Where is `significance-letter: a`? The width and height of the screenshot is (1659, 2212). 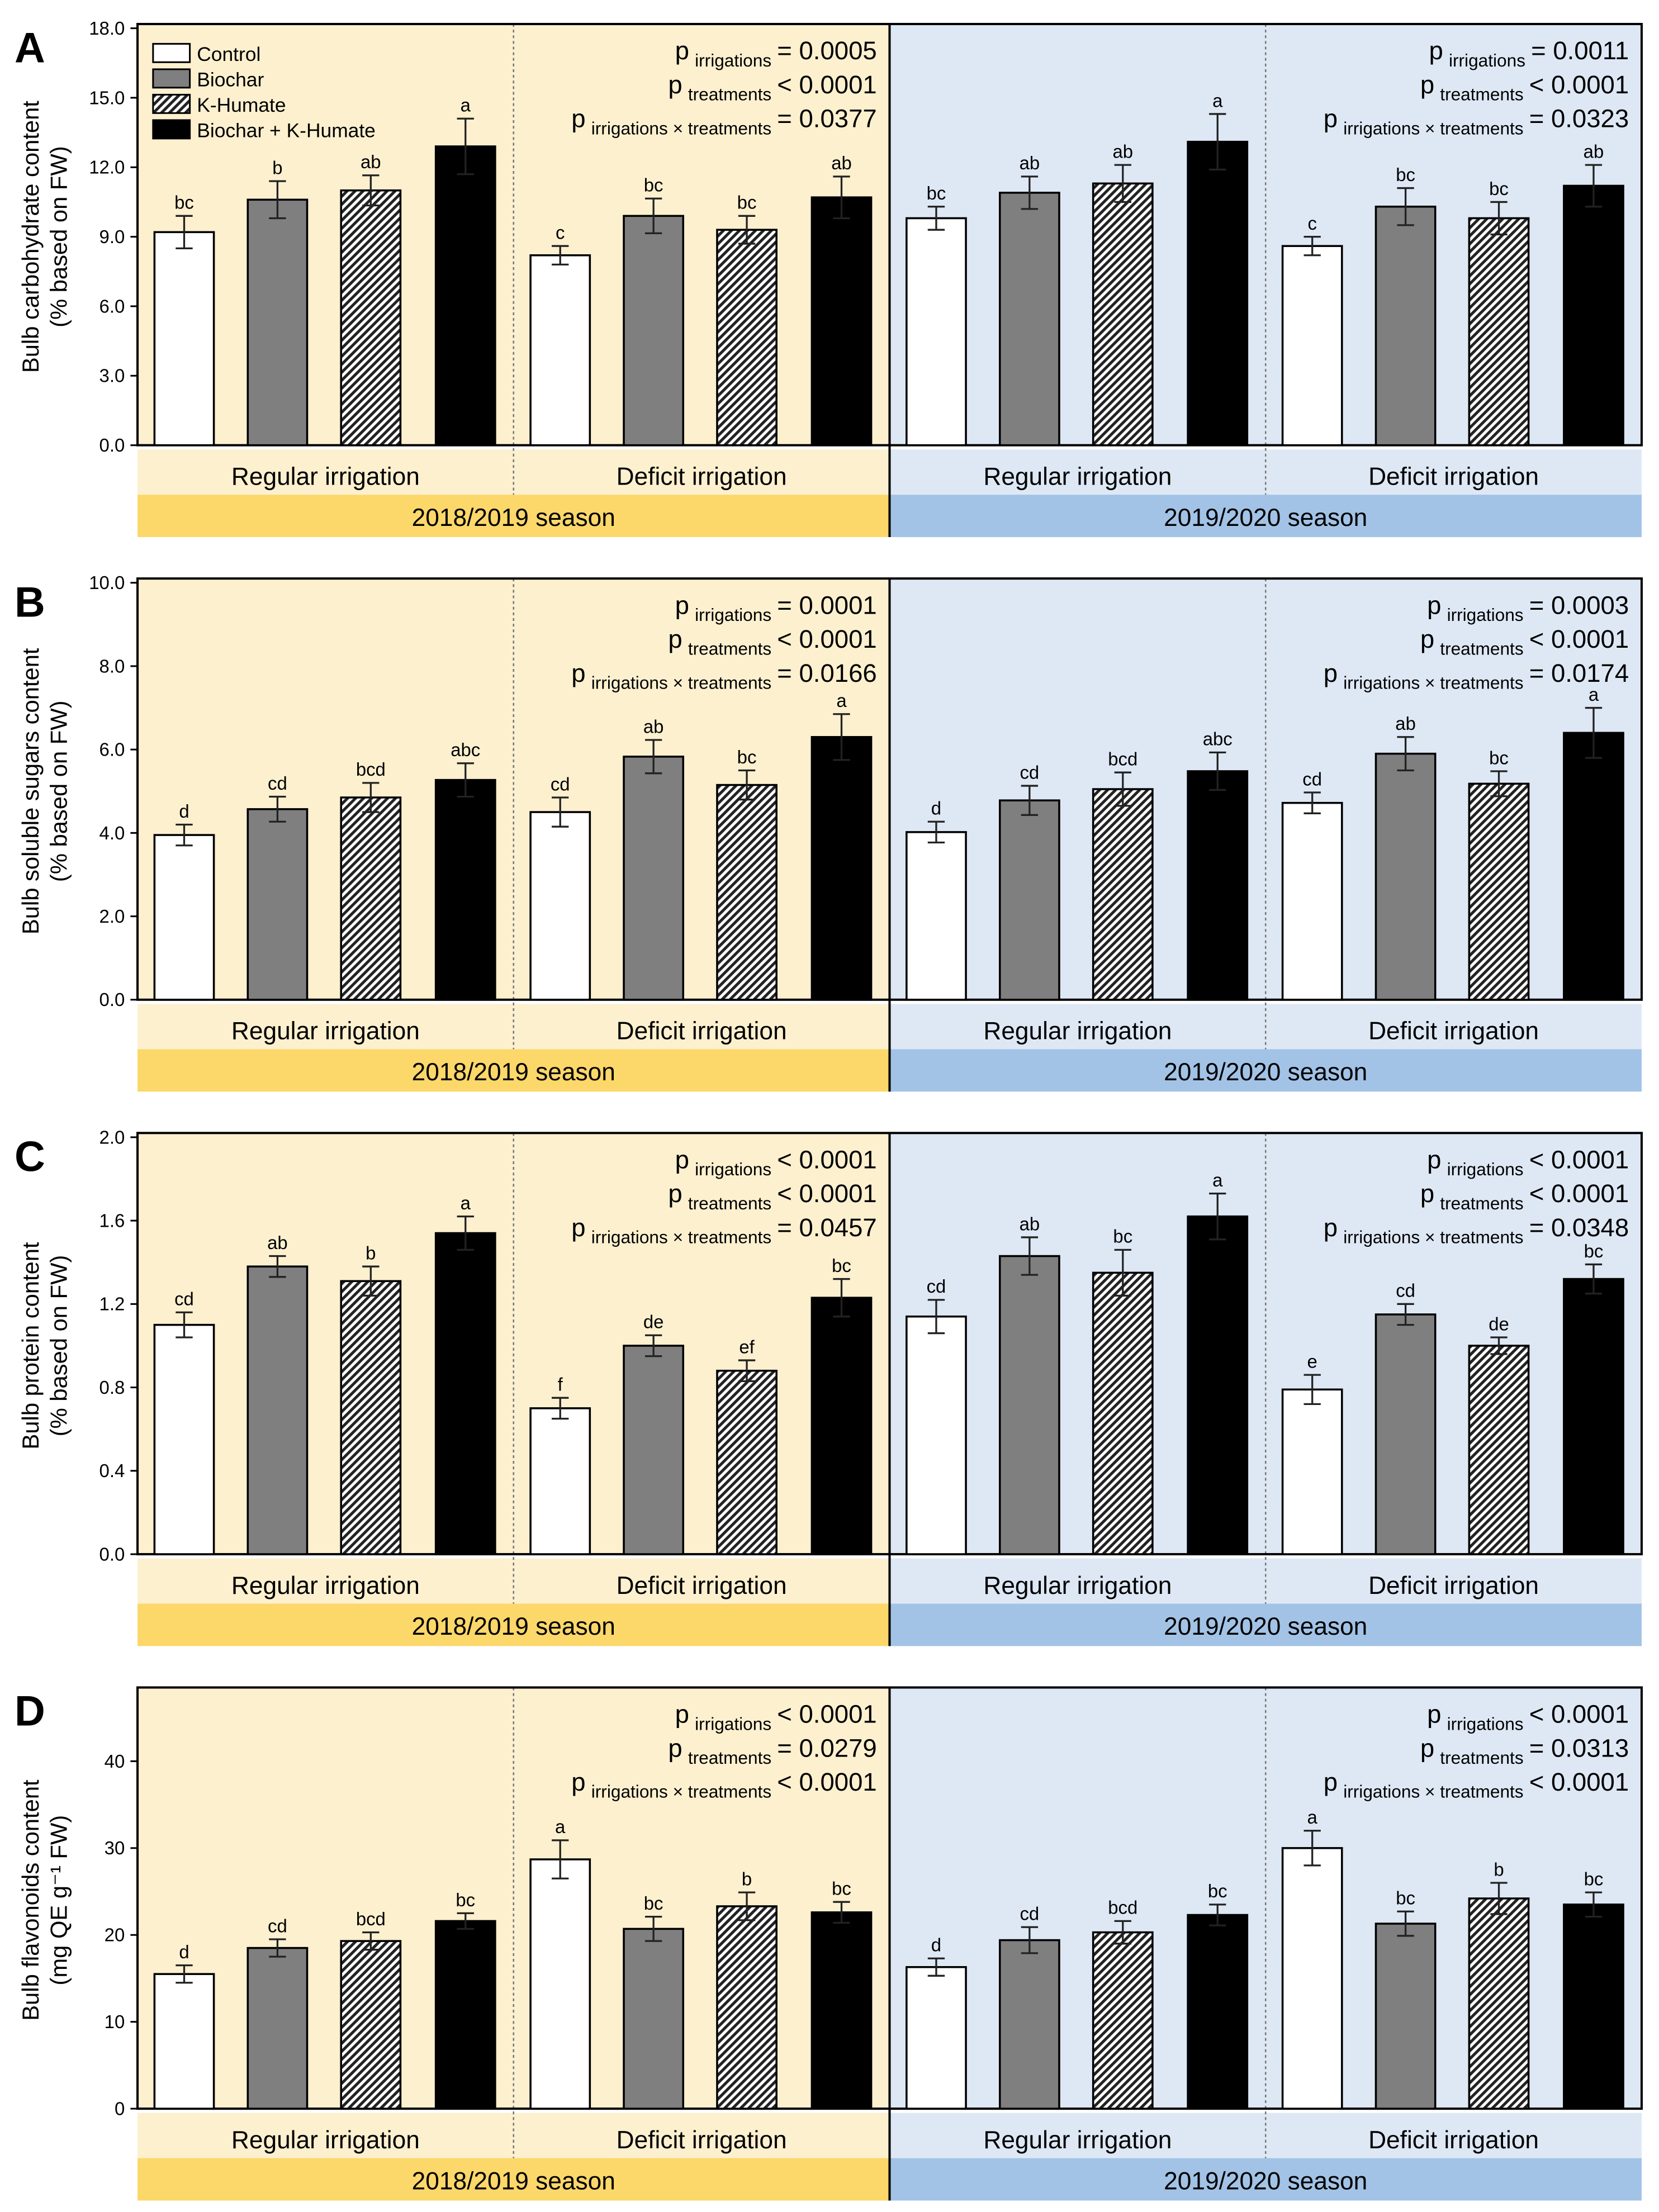
significance-letter: a is located at coordinates (841, 700).